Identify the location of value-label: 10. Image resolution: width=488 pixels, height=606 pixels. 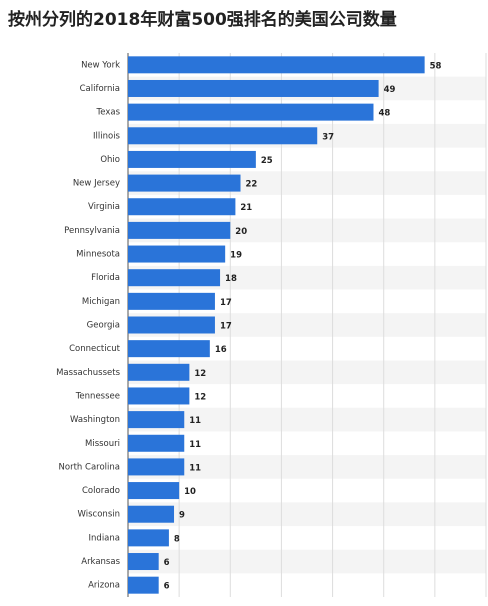
(190, 492).